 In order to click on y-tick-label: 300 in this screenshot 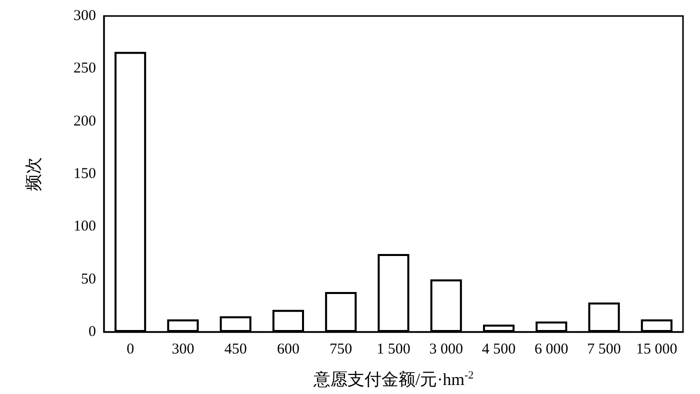, I will do `click(85, 16)`.